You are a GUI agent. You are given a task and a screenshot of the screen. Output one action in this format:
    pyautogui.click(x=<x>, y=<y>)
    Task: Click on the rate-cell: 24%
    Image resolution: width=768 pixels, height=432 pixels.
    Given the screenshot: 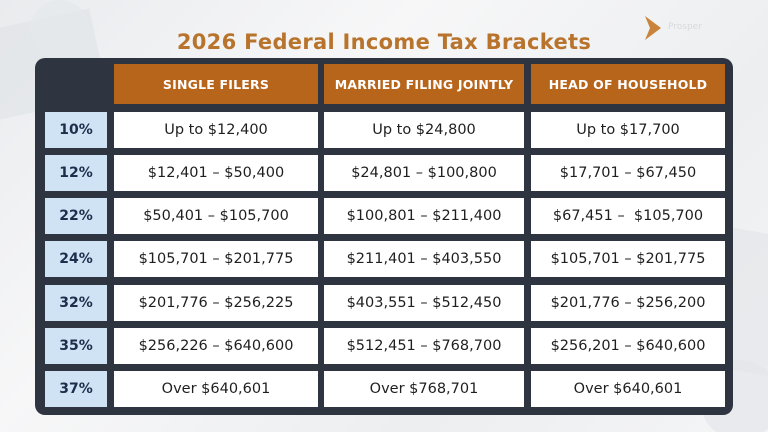 What is the action you would take?
    pyautogui.click(x=76, y=259)
    